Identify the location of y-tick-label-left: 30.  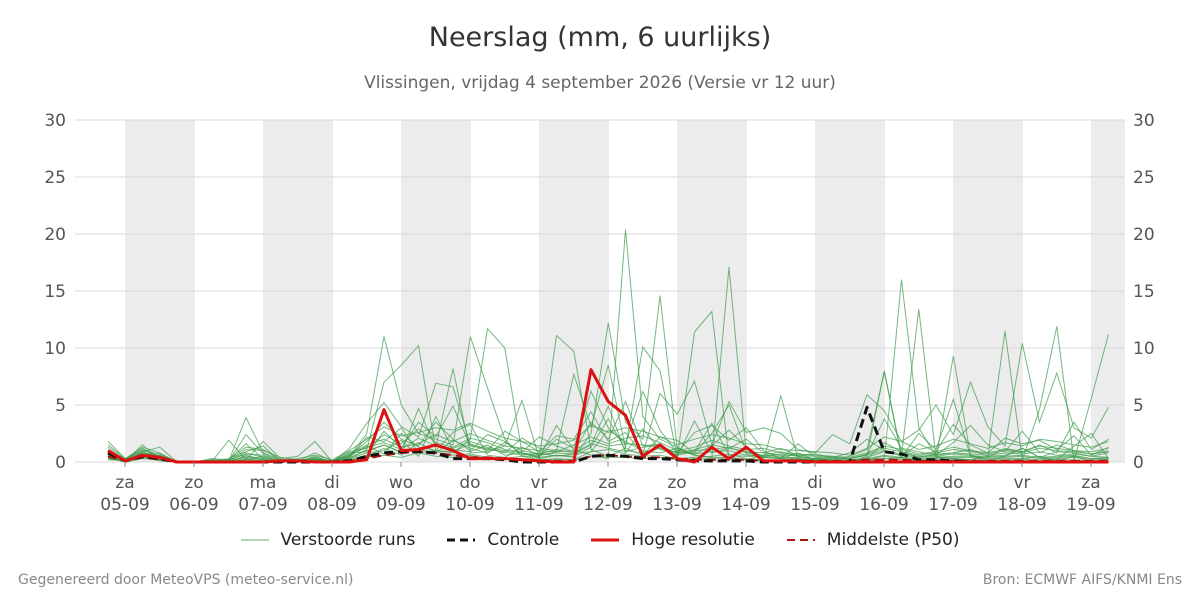
(55, 121).